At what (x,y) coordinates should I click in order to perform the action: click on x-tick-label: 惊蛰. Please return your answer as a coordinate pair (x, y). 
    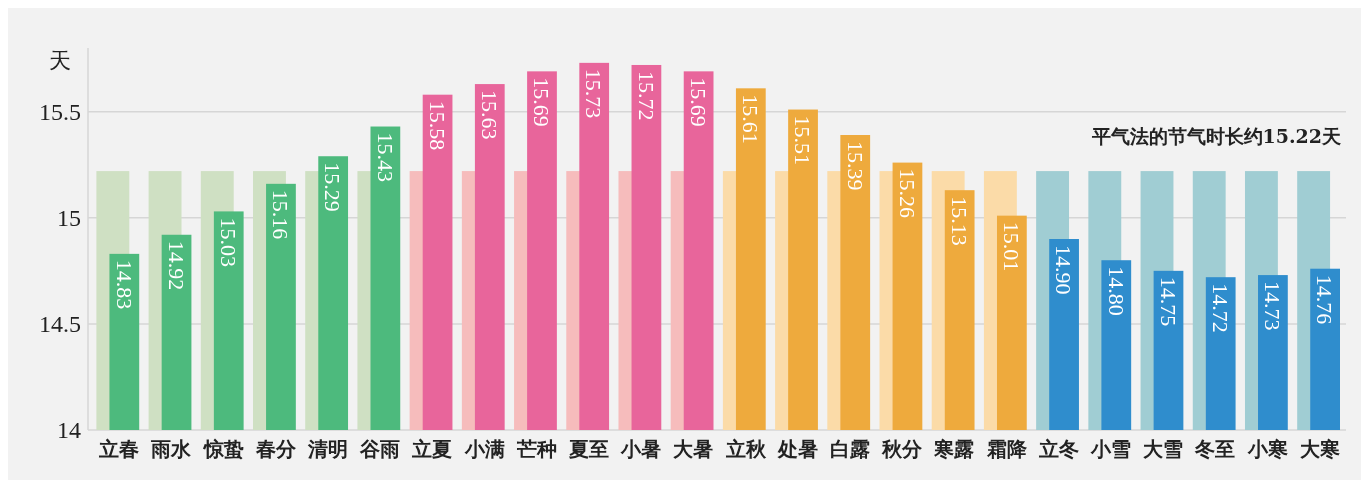
    Looking at the image, I should click on (222, 449).